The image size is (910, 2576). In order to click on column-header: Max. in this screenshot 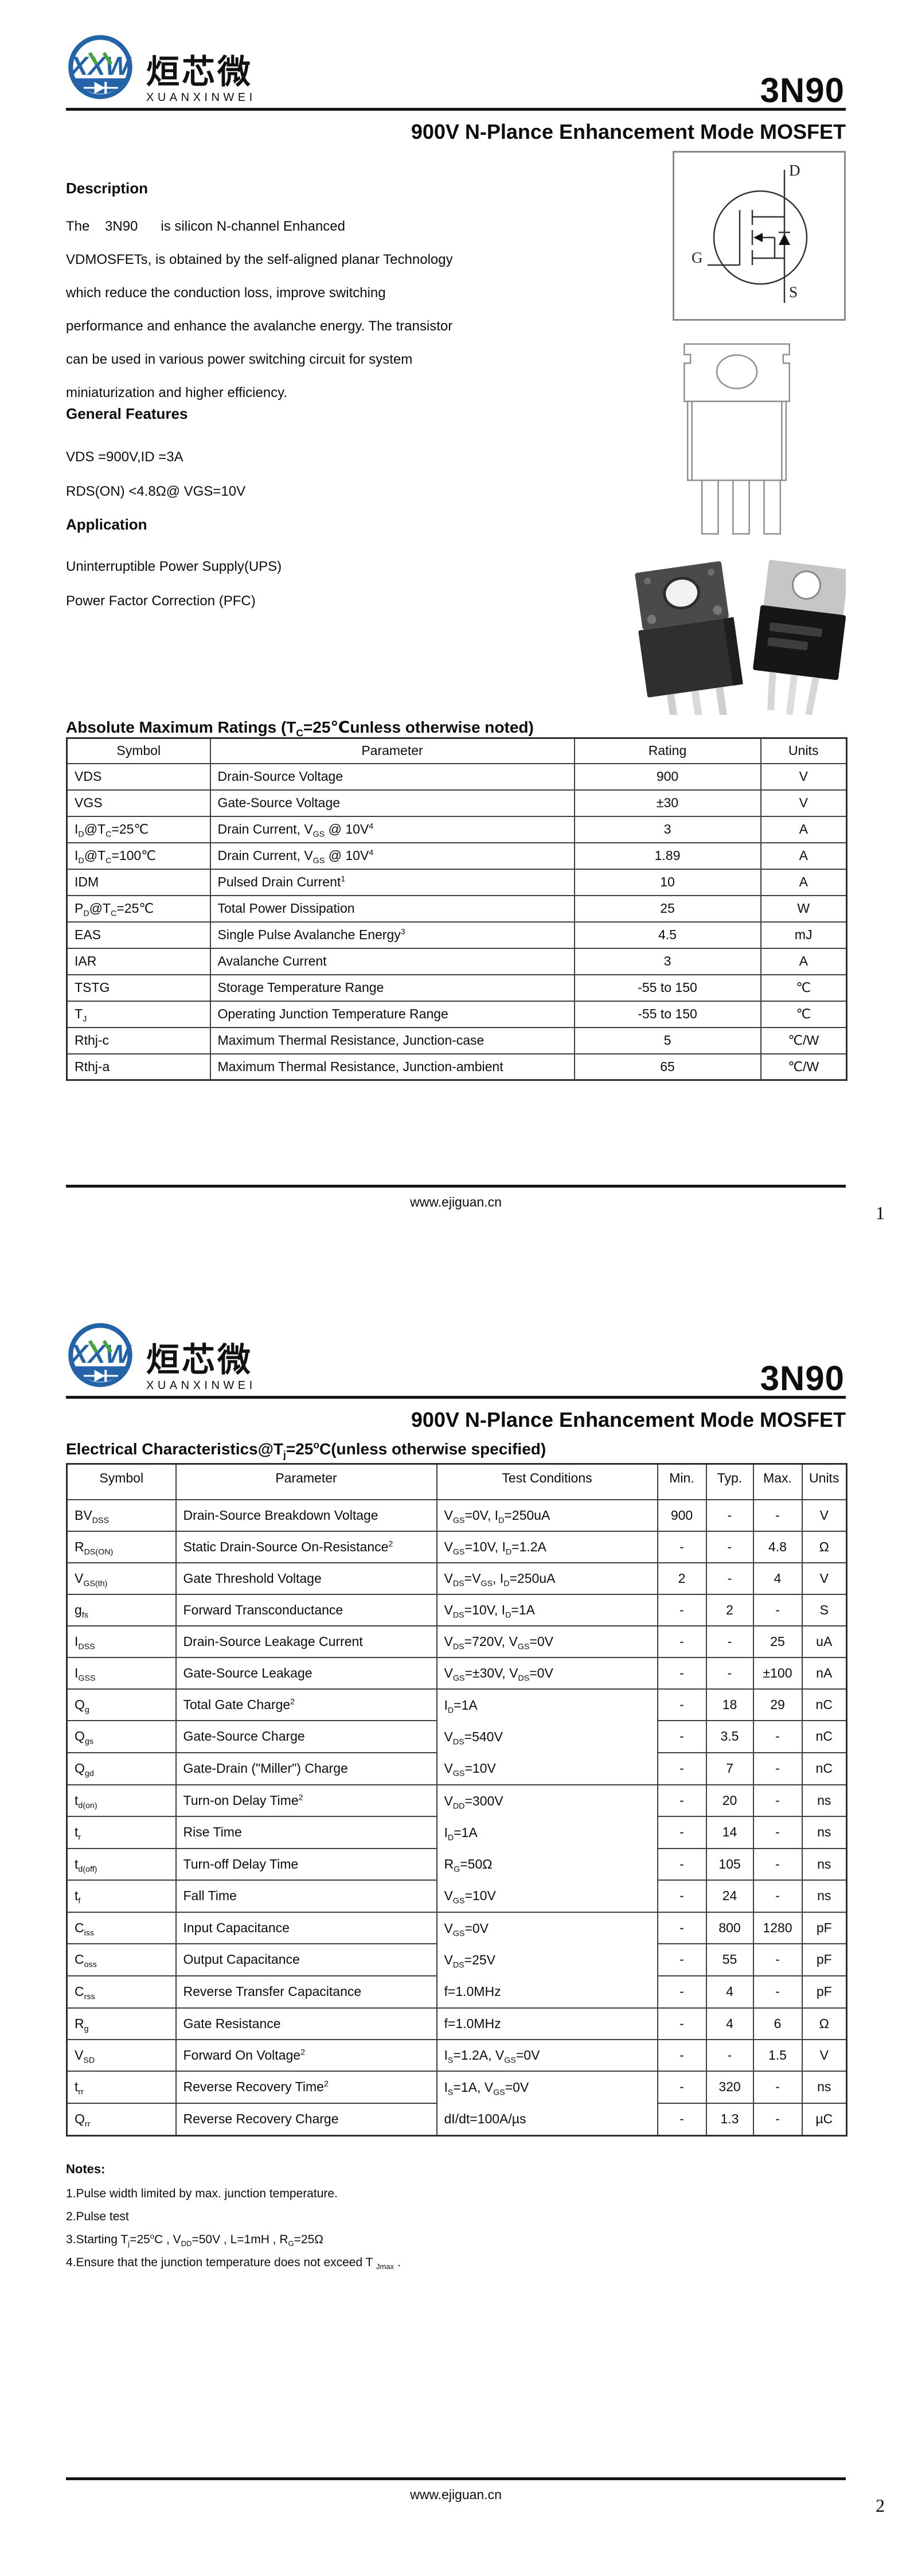, I will do `click(777, 1482)`.